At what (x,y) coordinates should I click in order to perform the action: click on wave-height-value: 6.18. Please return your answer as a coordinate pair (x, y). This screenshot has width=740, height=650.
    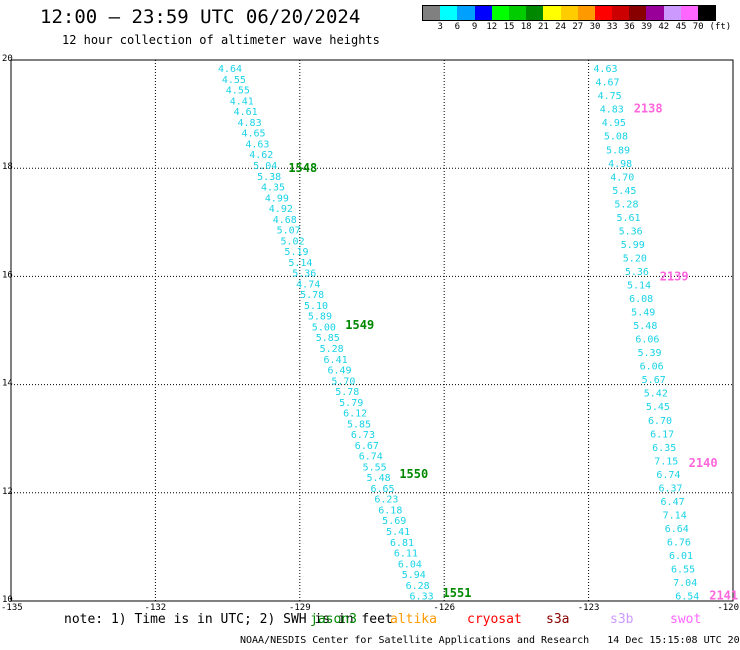
    Looking at the image, I should click on (390, 510).